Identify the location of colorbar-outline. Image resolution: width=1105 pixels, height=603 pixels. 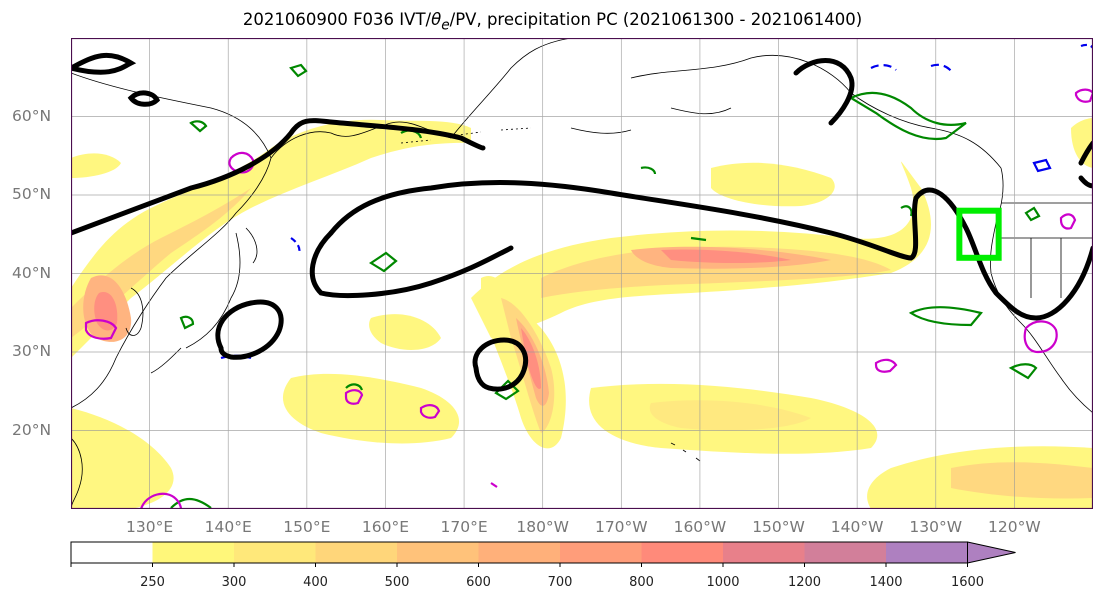
(519, 552).